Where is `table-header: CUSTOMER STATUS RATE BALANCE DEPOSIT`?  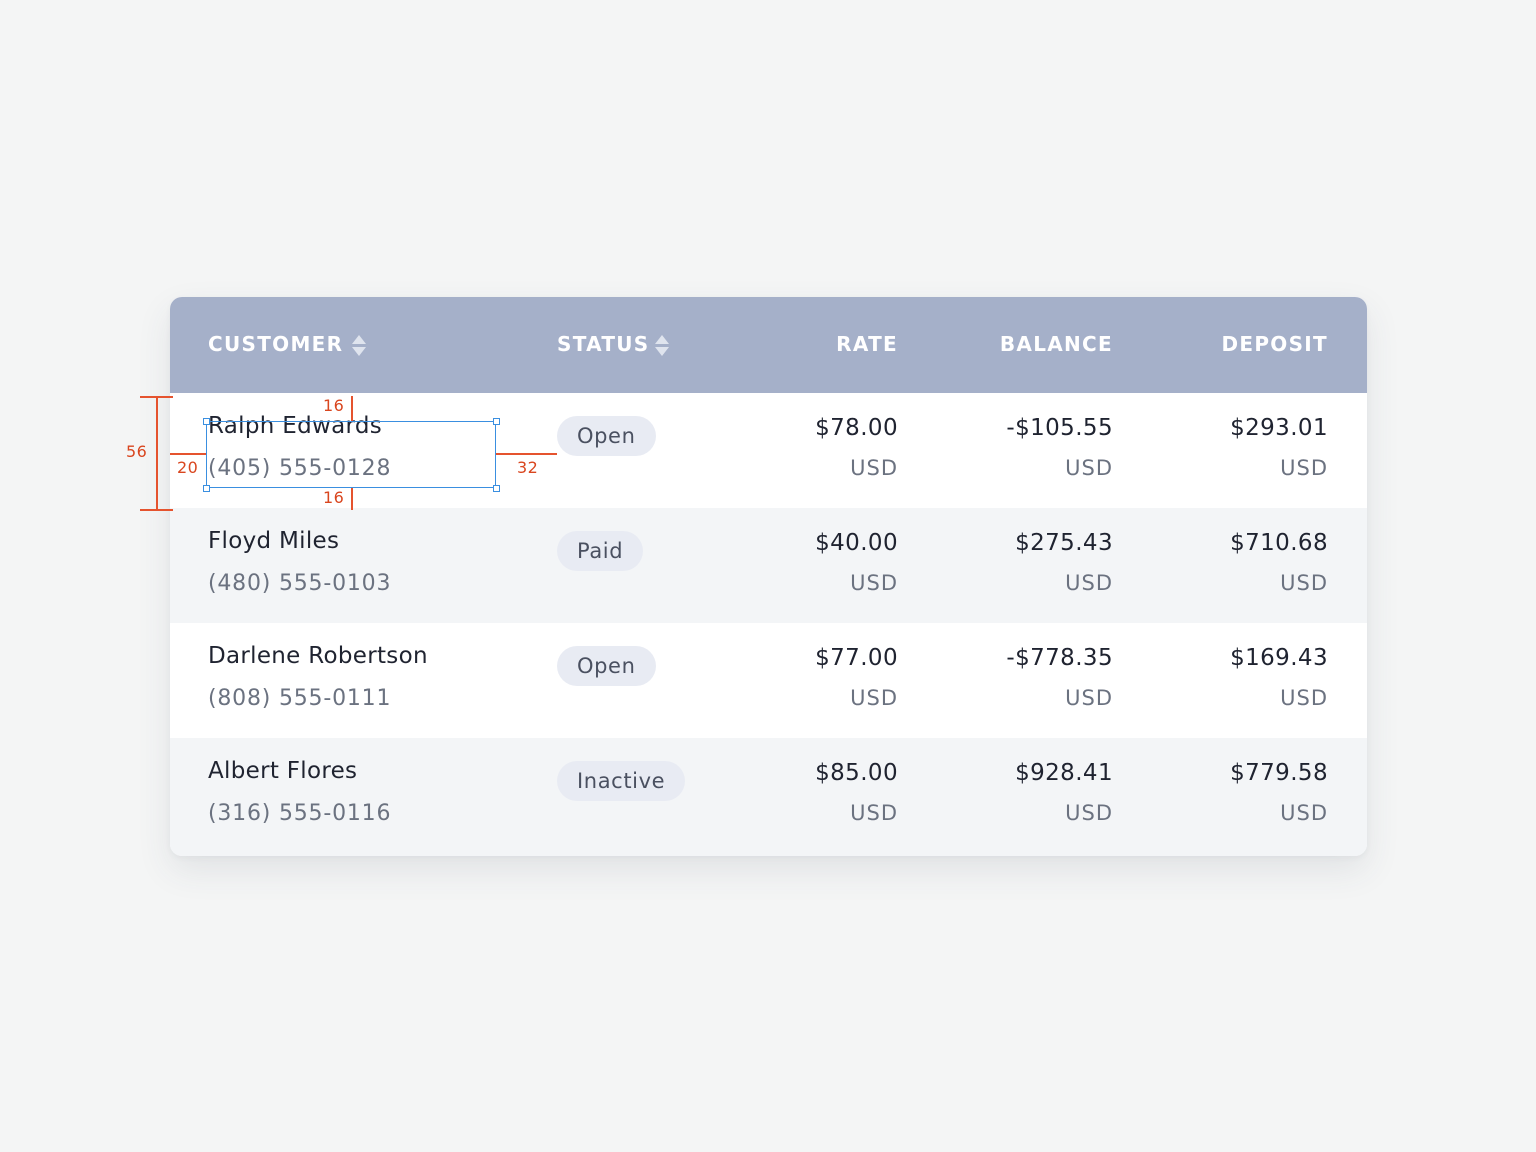 table-header: CUSTOMER STATUS RATE BALANCE DEPOSIT is located at coordinates (768, 345).